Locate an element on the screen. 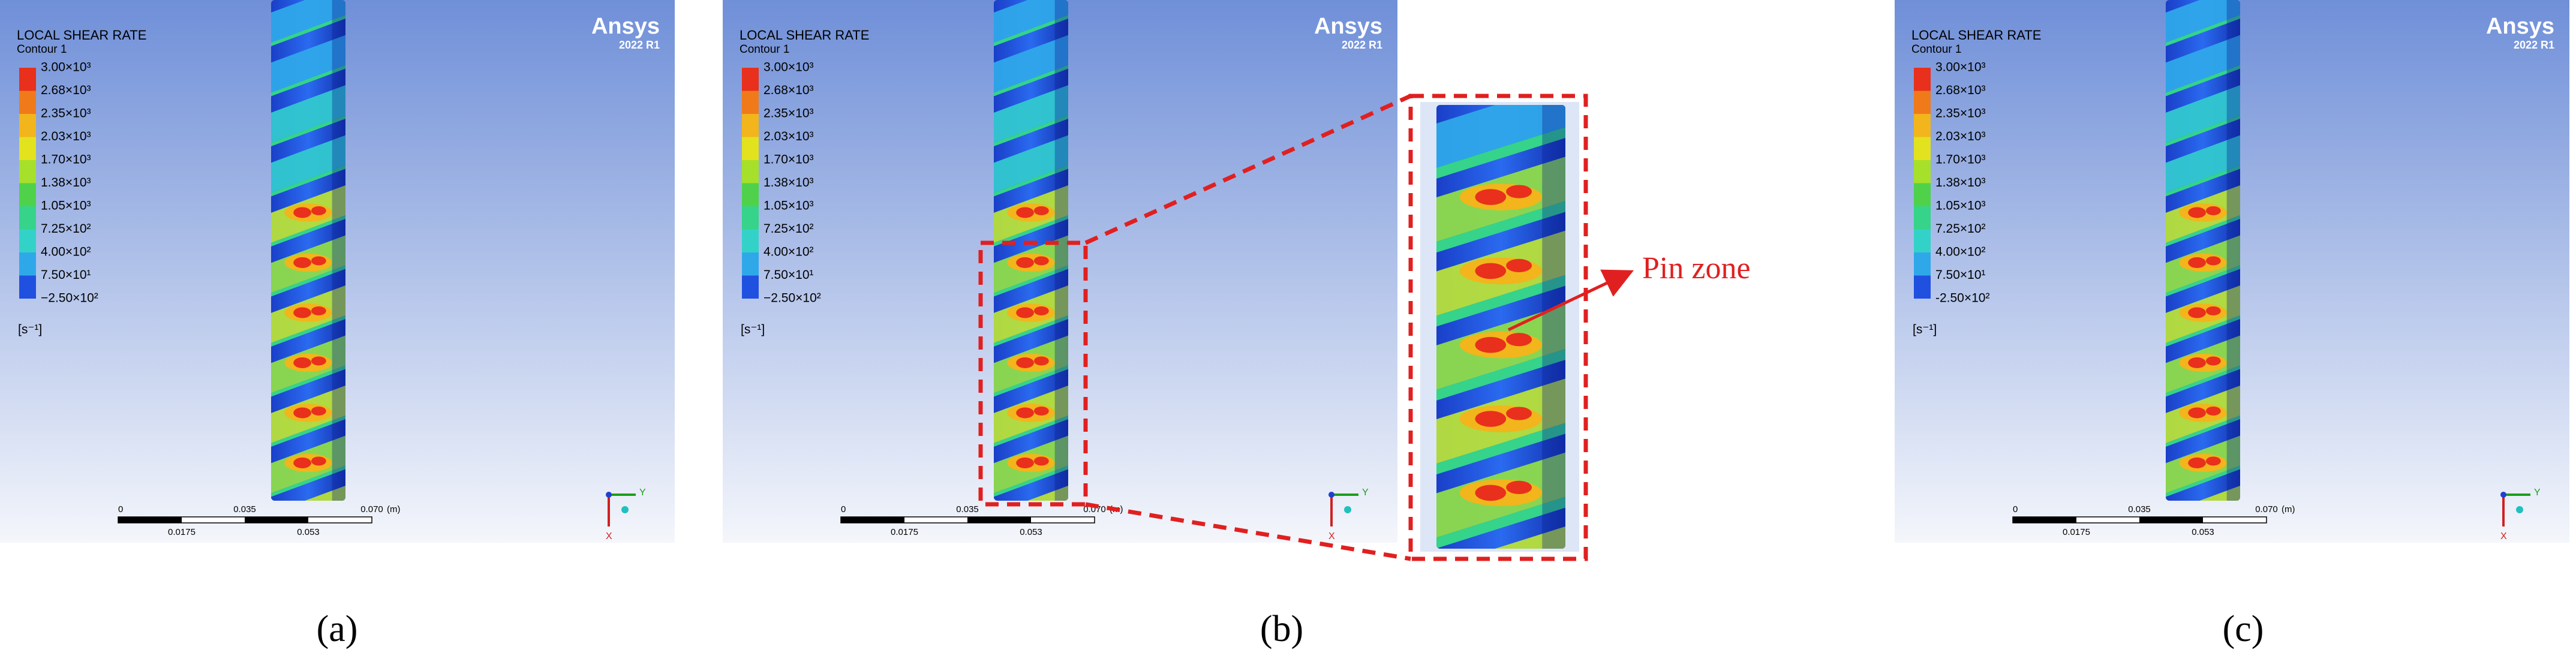 Image resolution: width=2576 pixels, height=671 pixels. legend-unit: [s⁻¹] is located at coordinates (30, 329).